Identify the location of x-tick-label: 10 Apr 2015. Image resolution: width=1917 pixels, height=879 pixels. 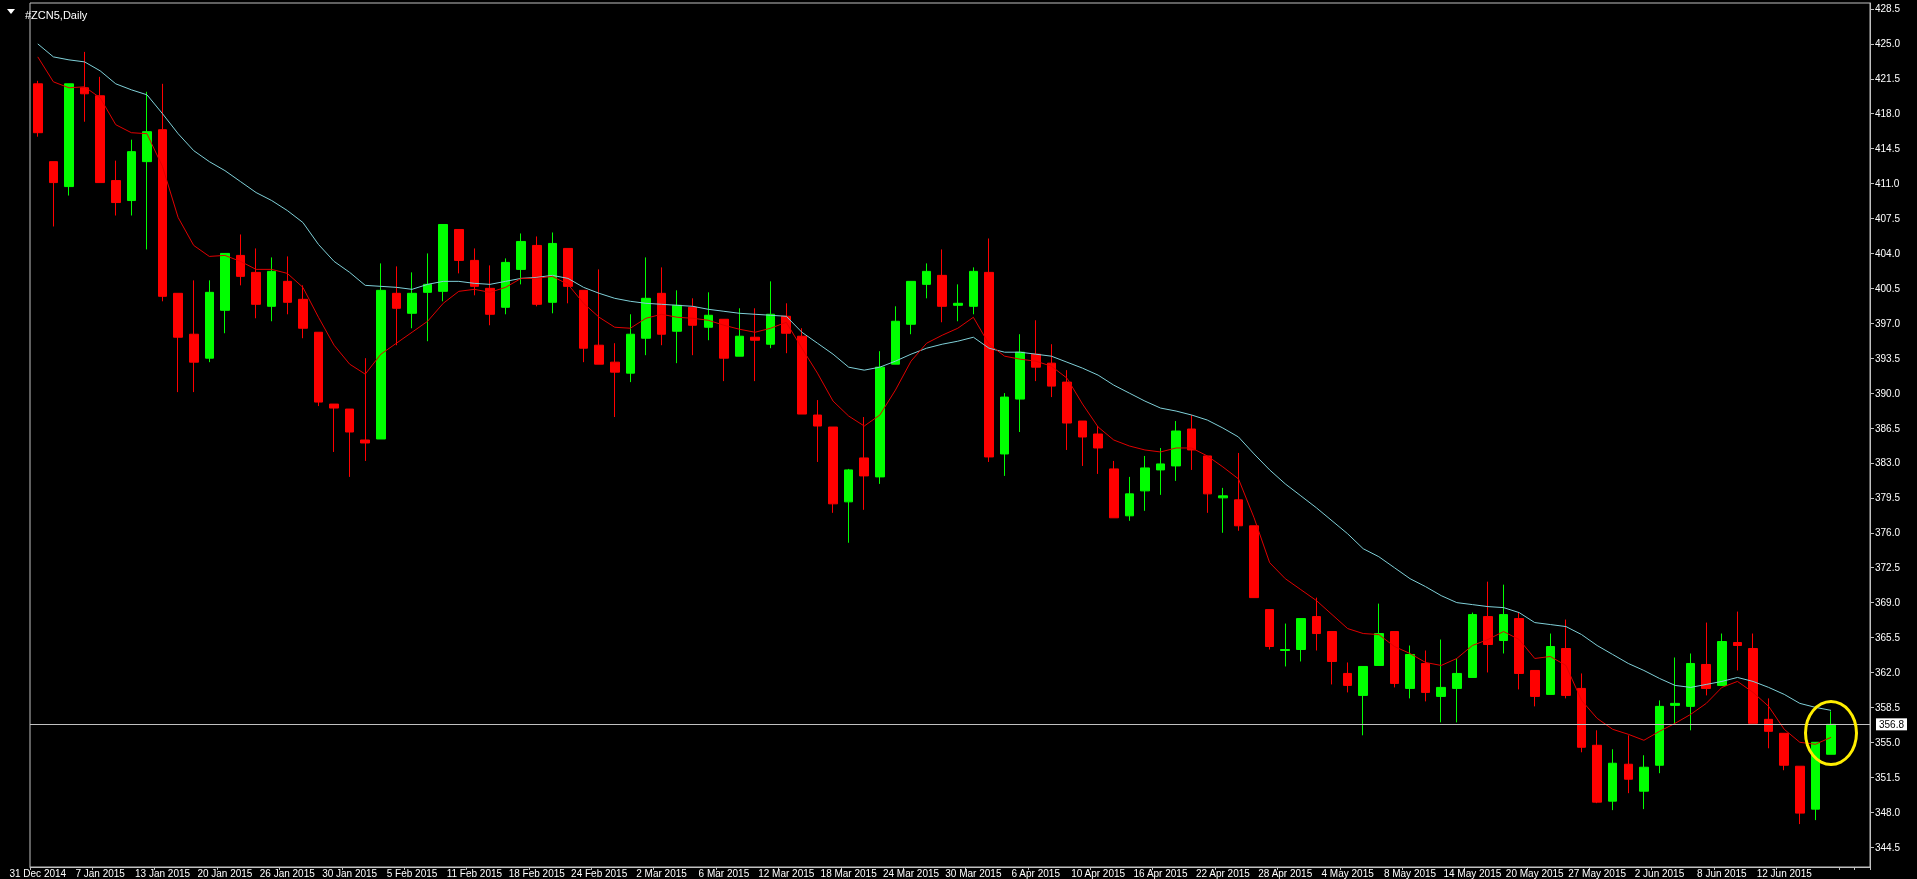
(1098, 873).